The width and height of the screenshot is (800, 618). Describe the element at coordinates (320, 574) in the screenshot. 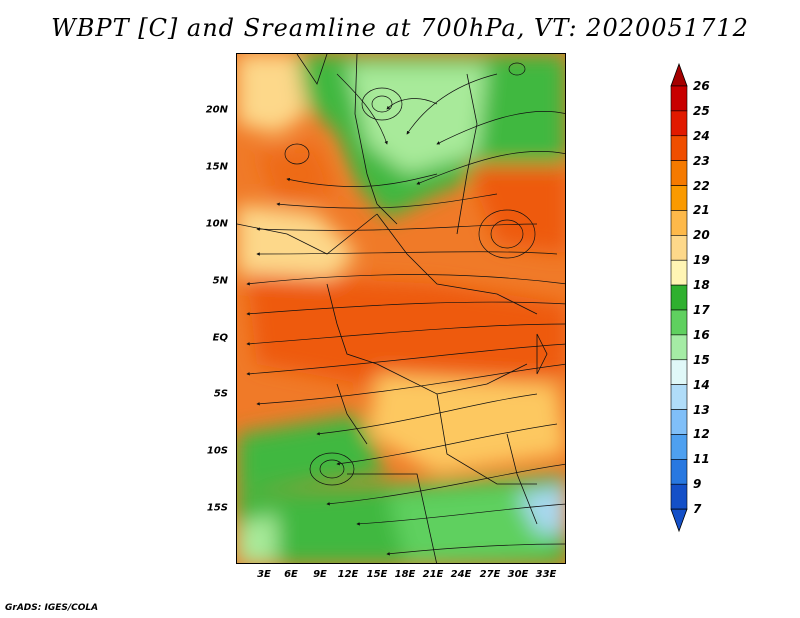

I see `lon-label-9e: 9E` at that location.